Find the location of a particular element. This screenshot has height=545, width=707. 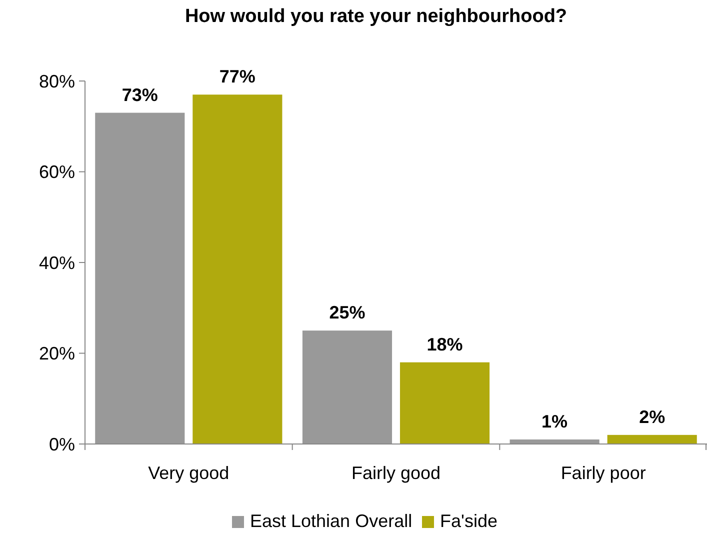

chart-title: How would you rate your neighbourhood? is located at coordinates (376, 16).